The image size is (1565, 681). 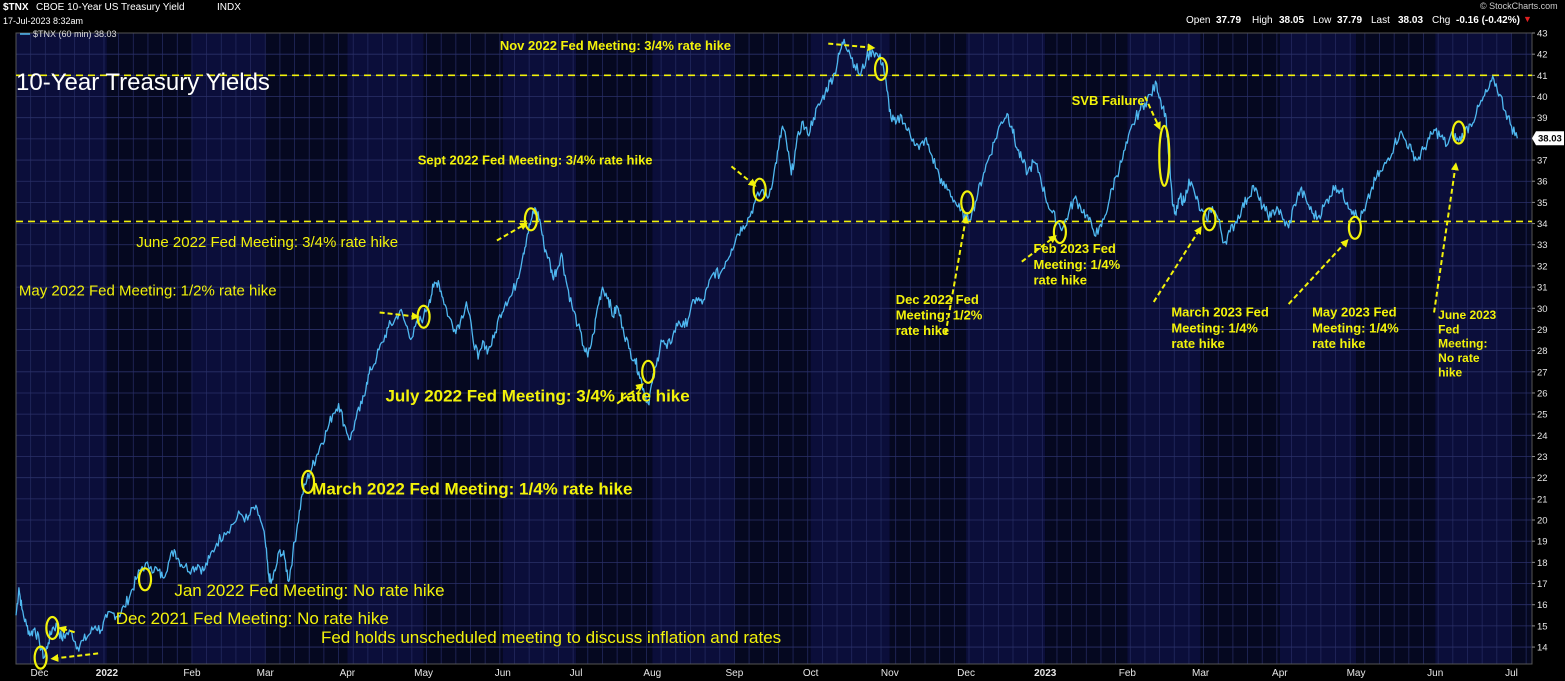 What do you see at coordinates (1542, 415) in the screenshot?
I see `y-tick-label: 25` at bounding box center [1542, 415].